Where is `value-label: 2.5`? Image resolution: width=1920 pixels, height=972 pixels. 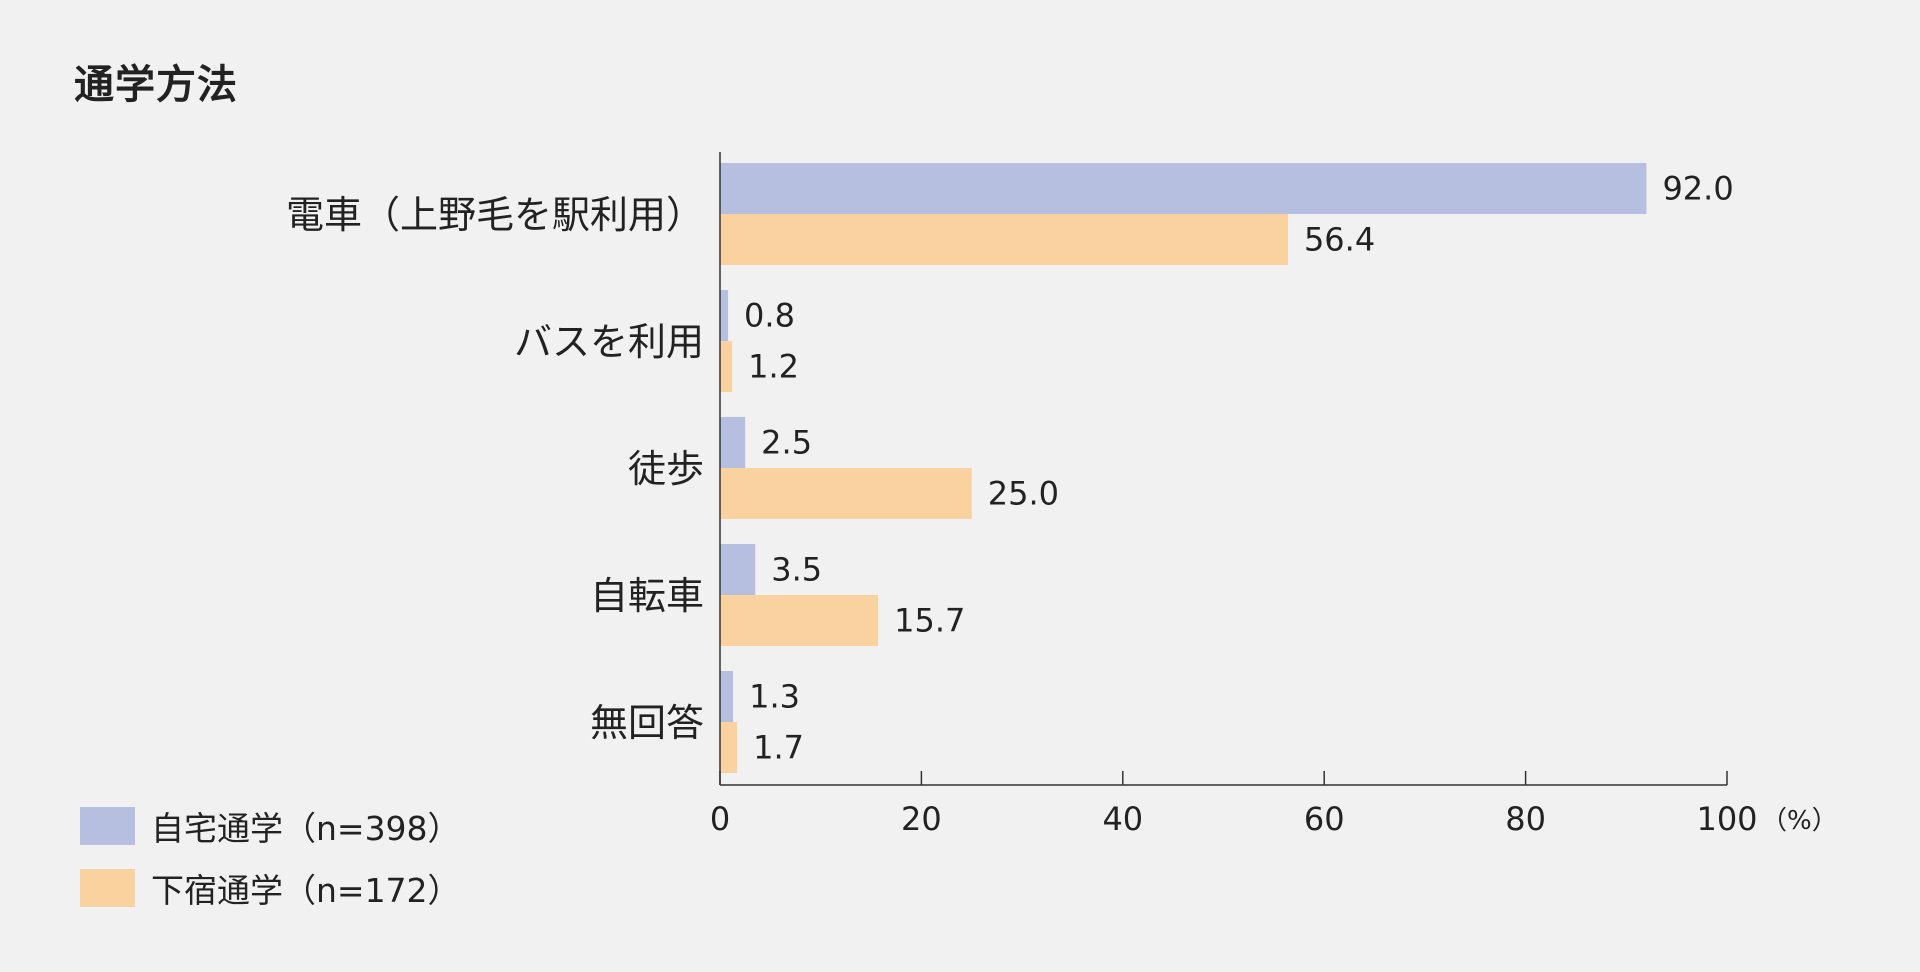 value-label: 2.5 is located at coordinates (786, 443).